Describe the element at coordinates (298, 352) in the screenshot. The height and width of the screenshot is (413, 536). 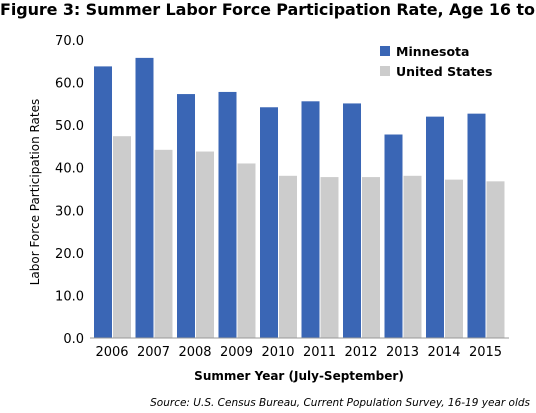
I see `x-axis-ticks: 2006 2007 2008 2009 2010 2011 2012 2013 2014 2015` at that location.